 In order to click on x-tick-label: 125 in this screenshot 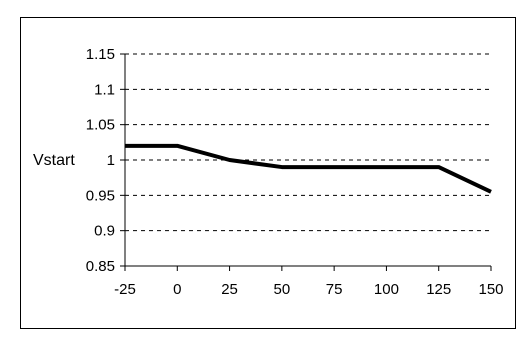, I will do `click(438, 289)`.